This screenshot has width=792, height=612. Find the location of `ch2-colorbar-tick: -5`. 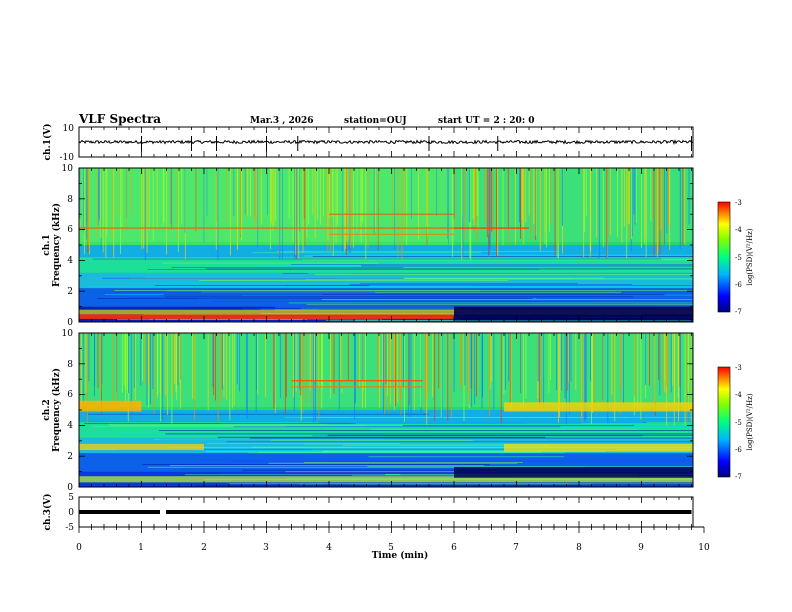

ch2-colorbar-tick: -5 is located at coordinates (738, 423).